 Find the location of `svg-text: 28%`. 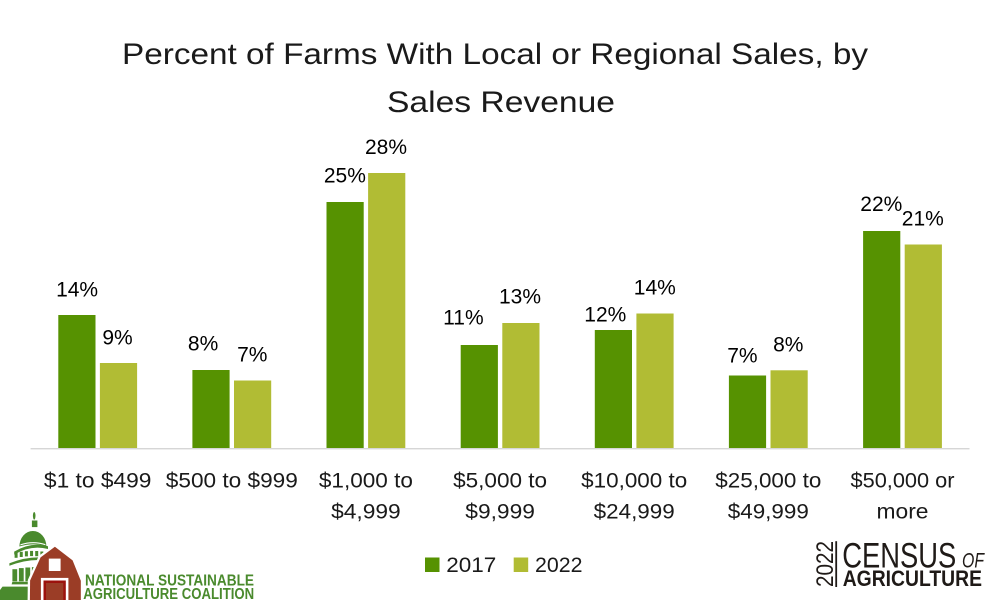

svg-text: 28% is located at coordinates (386, 147).